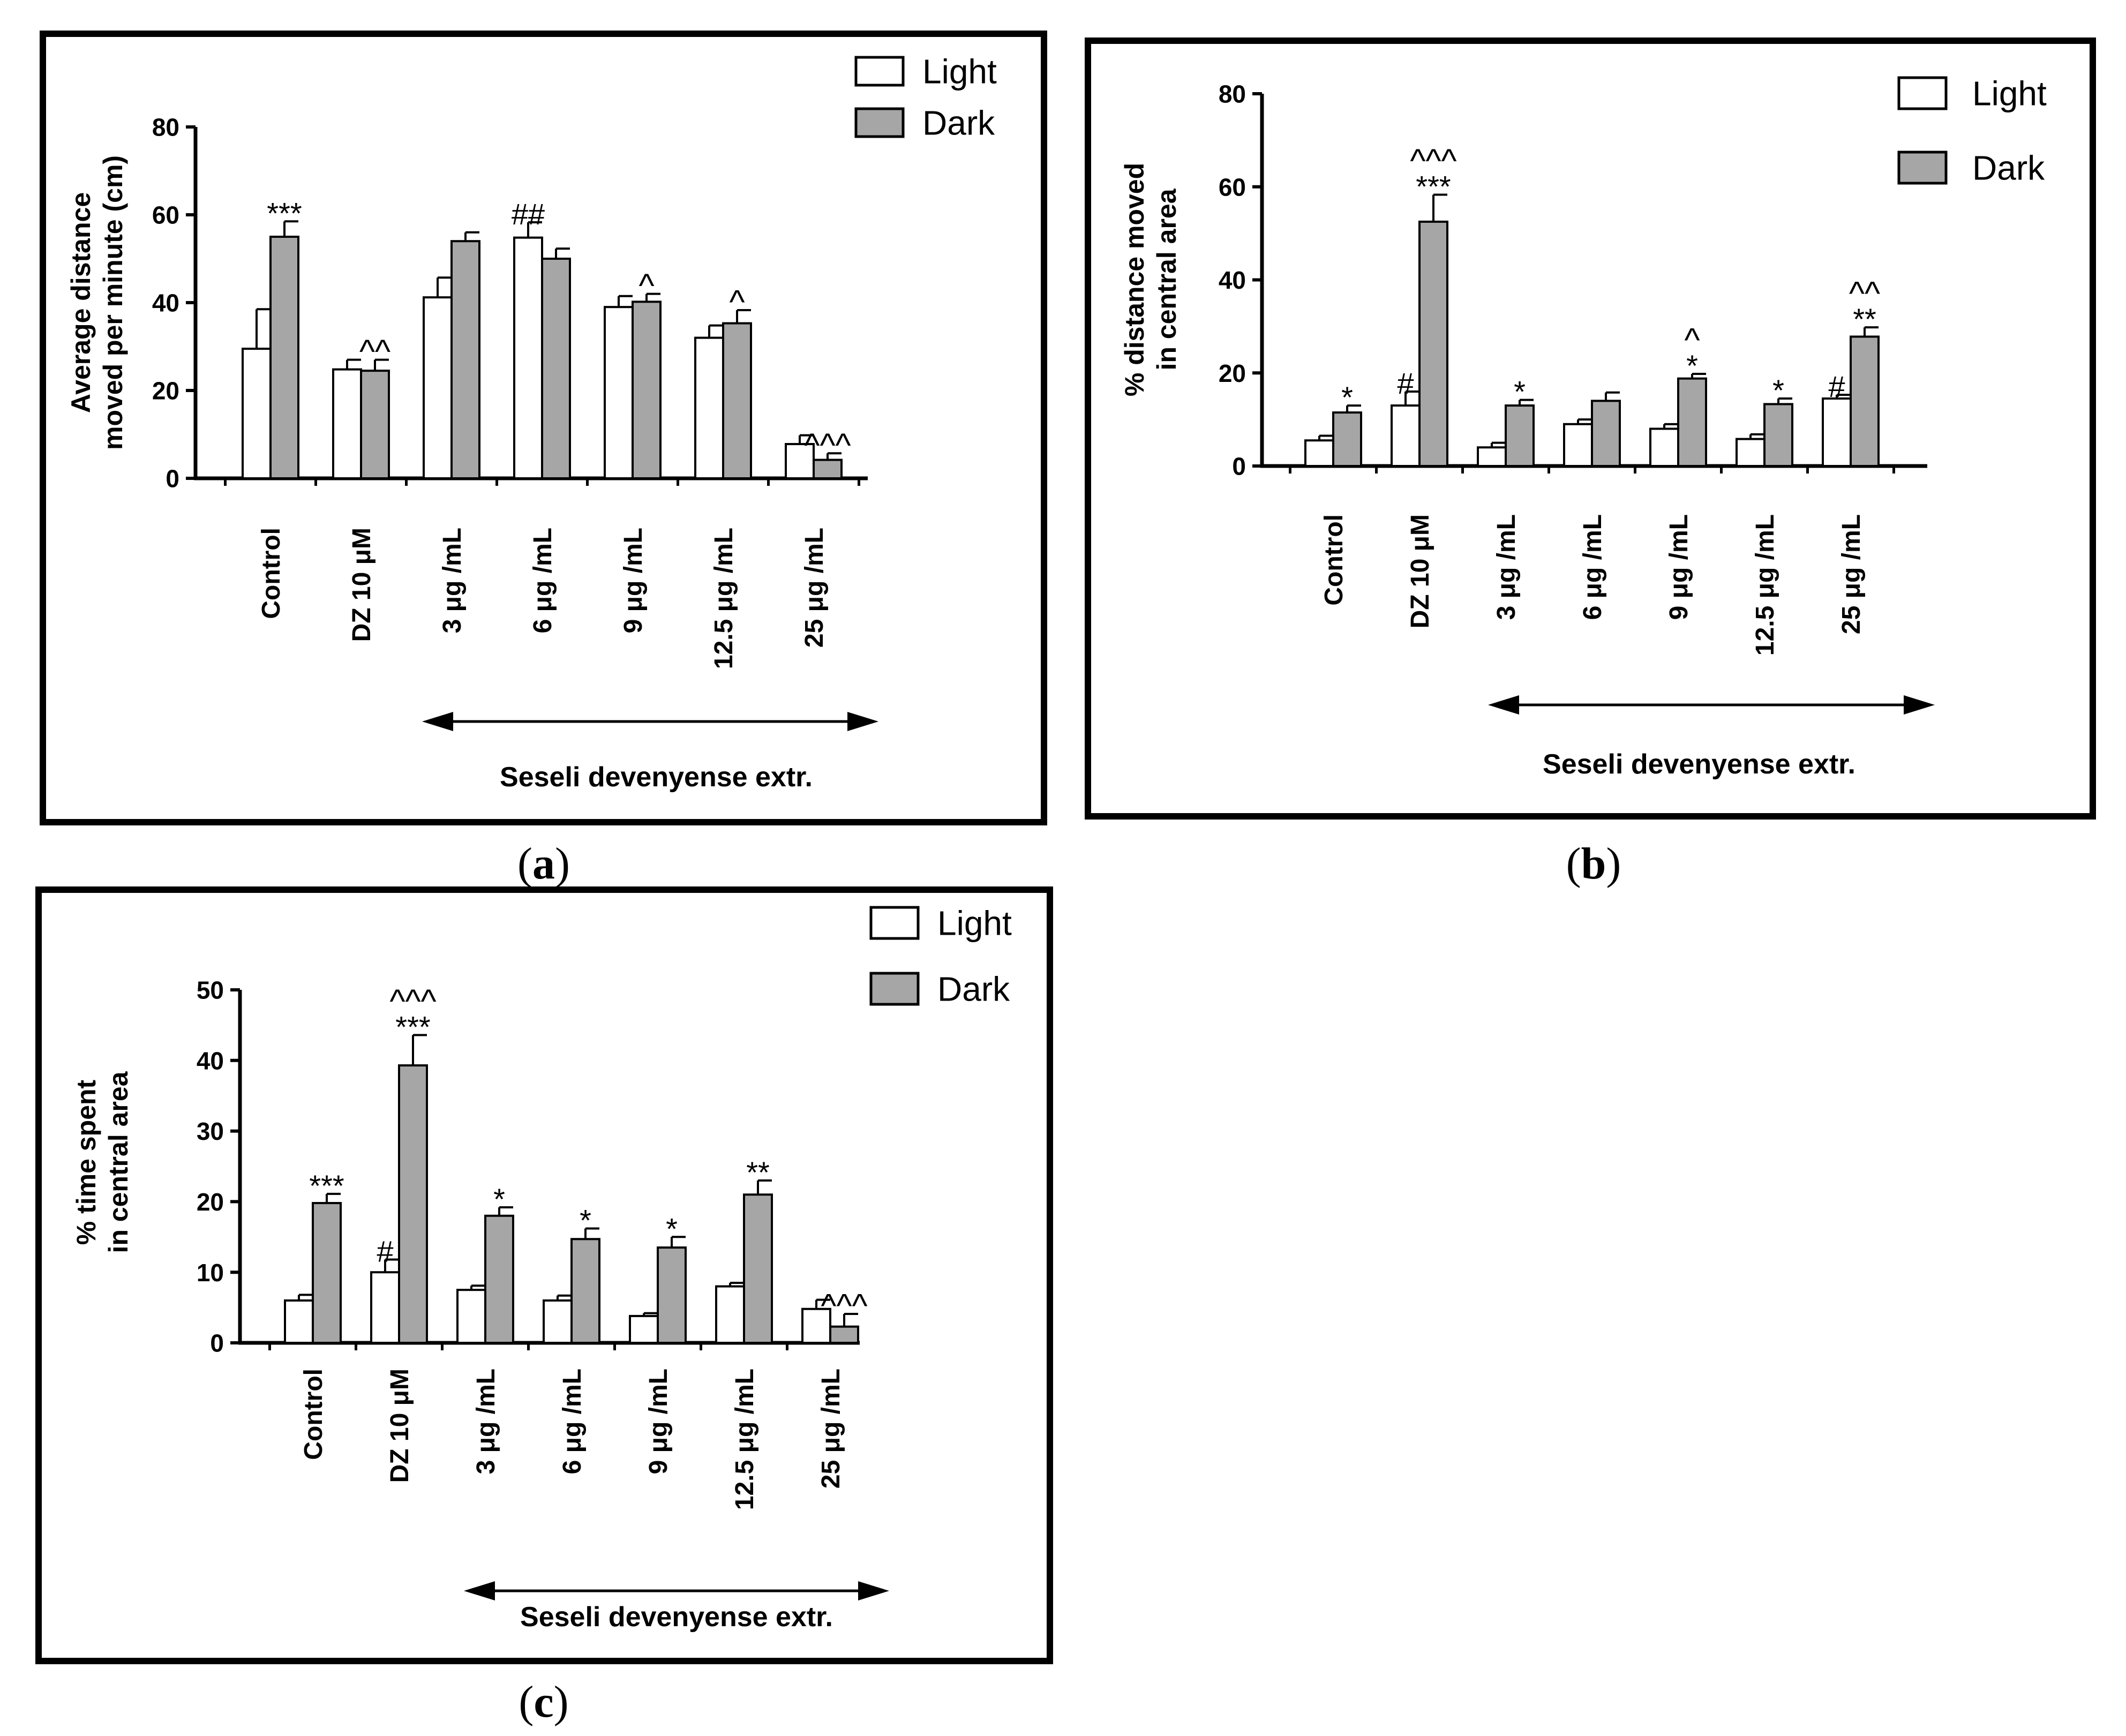 This screenshot has width=2126, height=1736. What do you see at coordinates (1135, 279) in the screenshot?
I see `y-axis-label: % distance moved` at bounding box center [1135, 279].